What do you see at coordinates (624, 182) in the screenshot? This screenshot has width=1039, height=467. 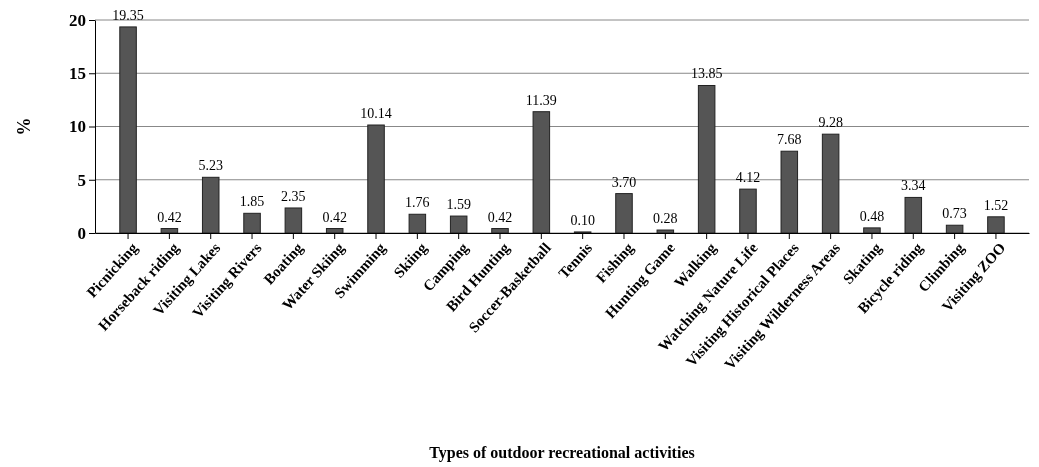 I see `data-label: 3.70` at bounding box center [624, 182].